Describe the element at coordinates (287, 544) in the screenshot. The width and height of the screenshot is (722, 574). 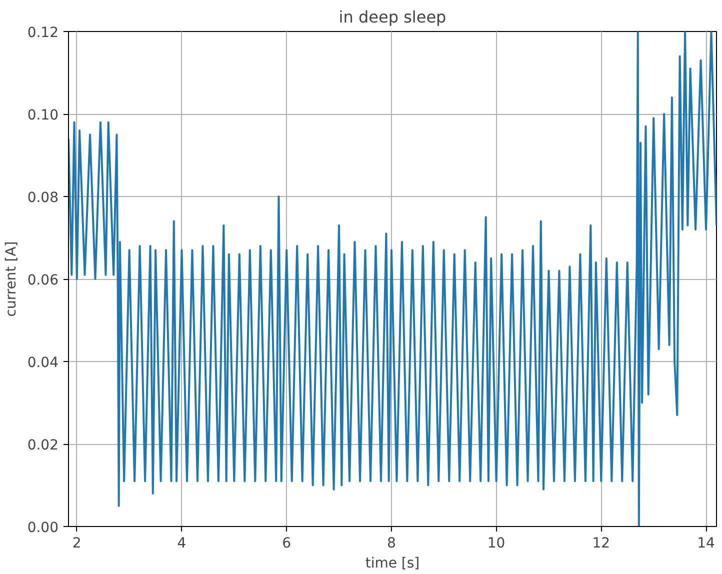
I see `x-tick-label: 6` at that location.